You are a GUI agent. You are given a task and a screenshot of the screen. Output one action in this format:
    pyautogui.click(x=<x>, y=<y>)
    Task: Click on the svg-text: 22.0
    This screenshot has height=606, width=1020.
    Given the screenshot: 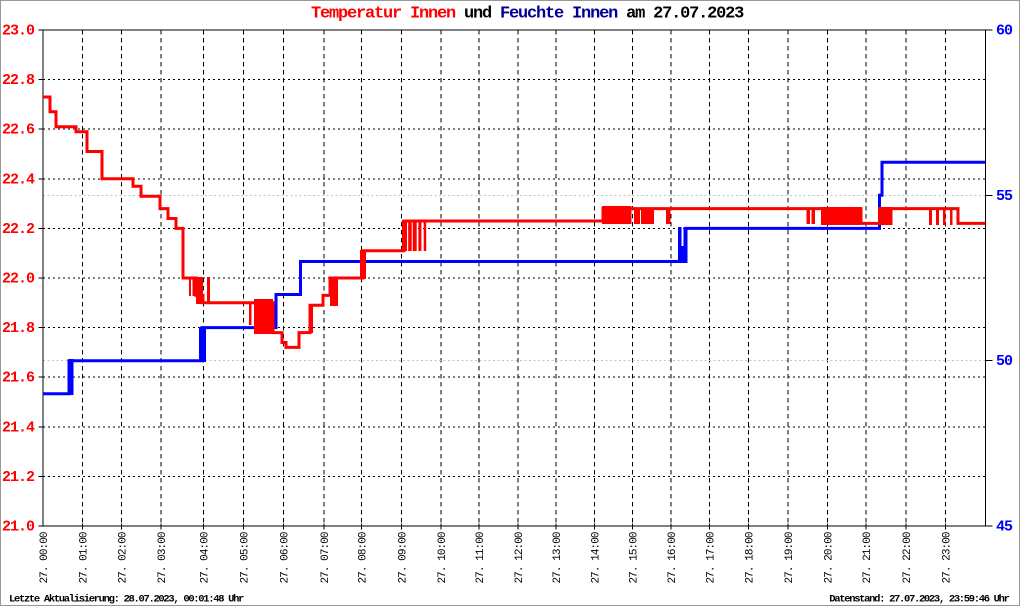 What is the action you would take?
    pyautogui.click(x=18, y=279)
    